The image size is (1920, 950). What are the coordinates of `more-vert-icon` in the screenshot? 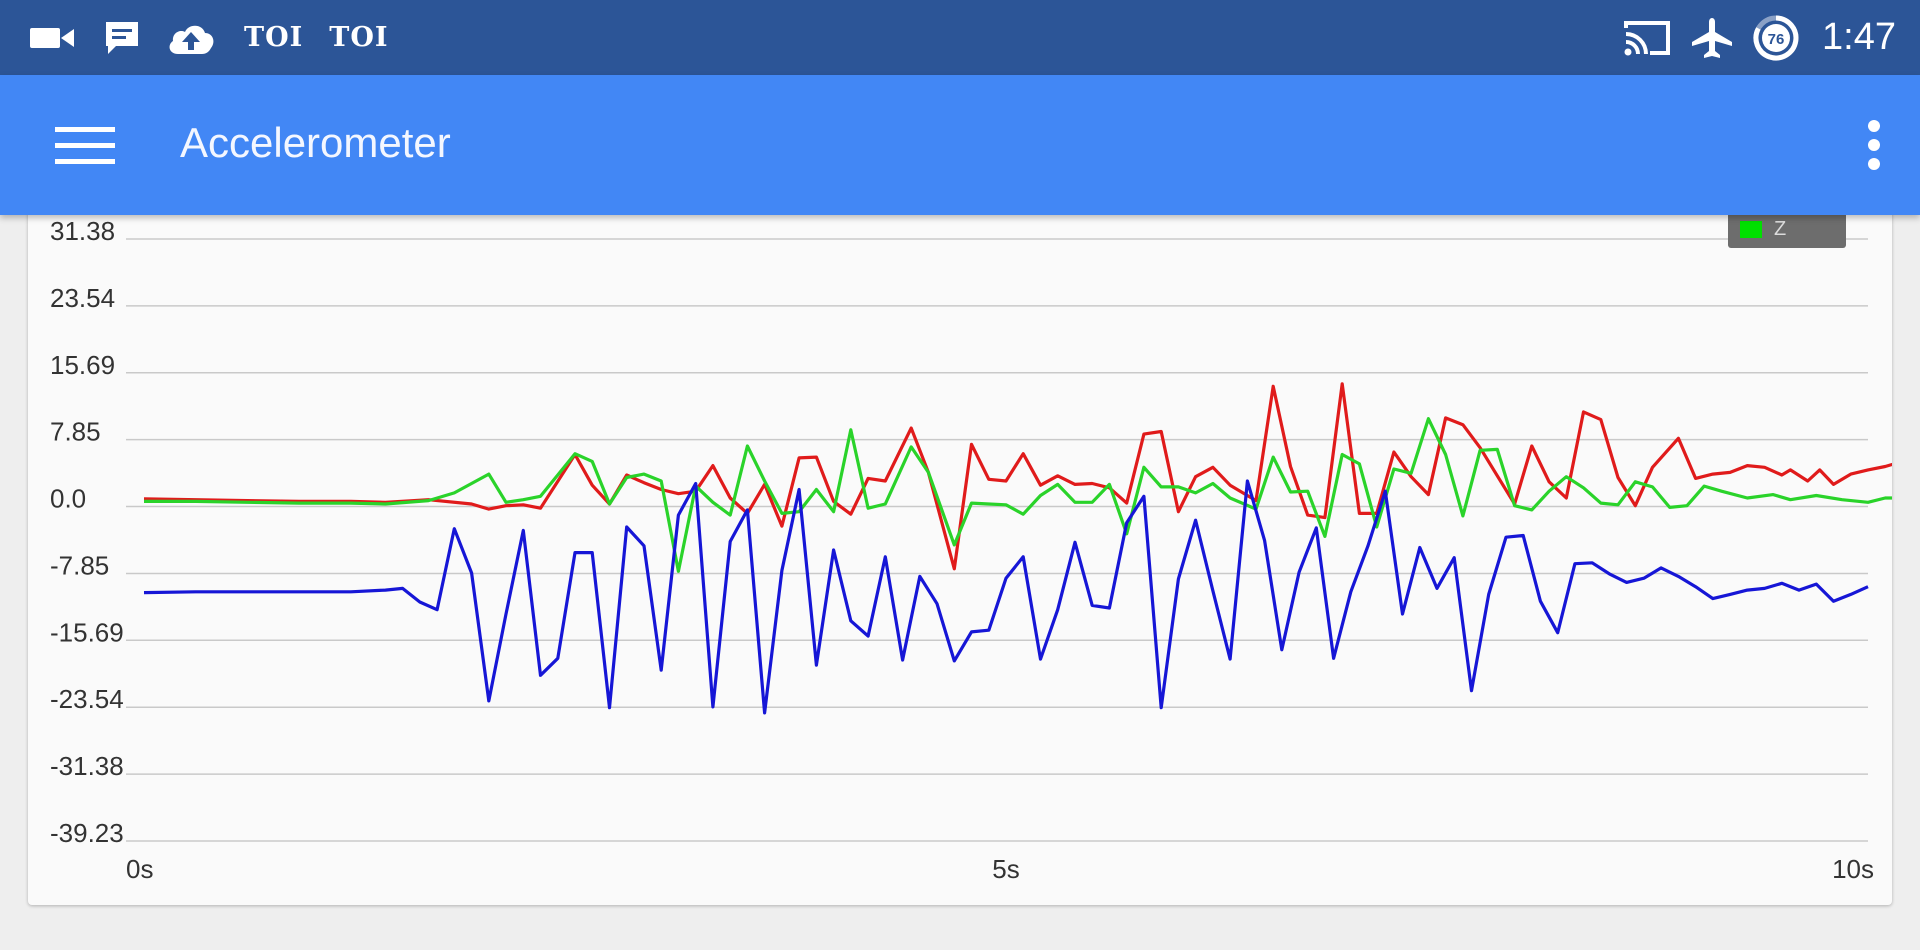 It's located at (1874, 145).